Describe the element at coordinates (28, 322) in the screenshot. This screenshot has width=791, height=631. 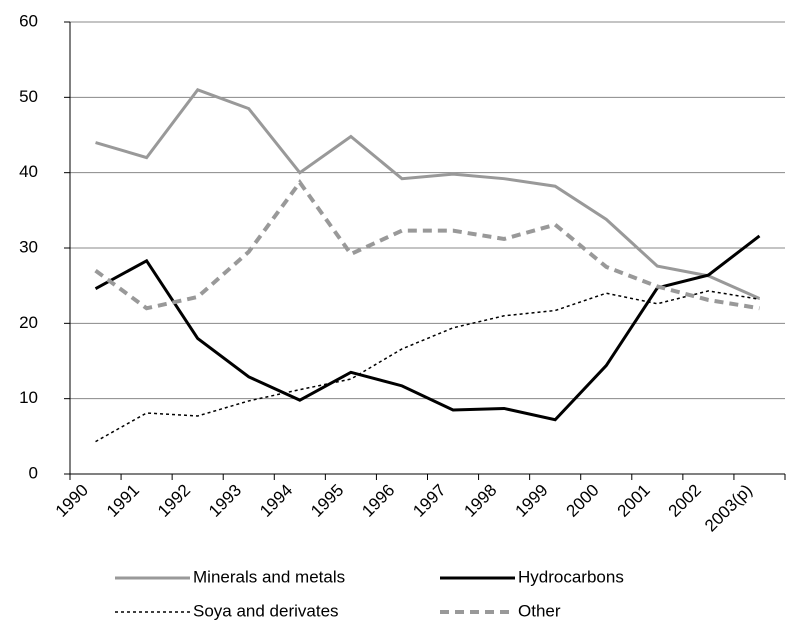
I see `y-tick-label: 20` at that location.